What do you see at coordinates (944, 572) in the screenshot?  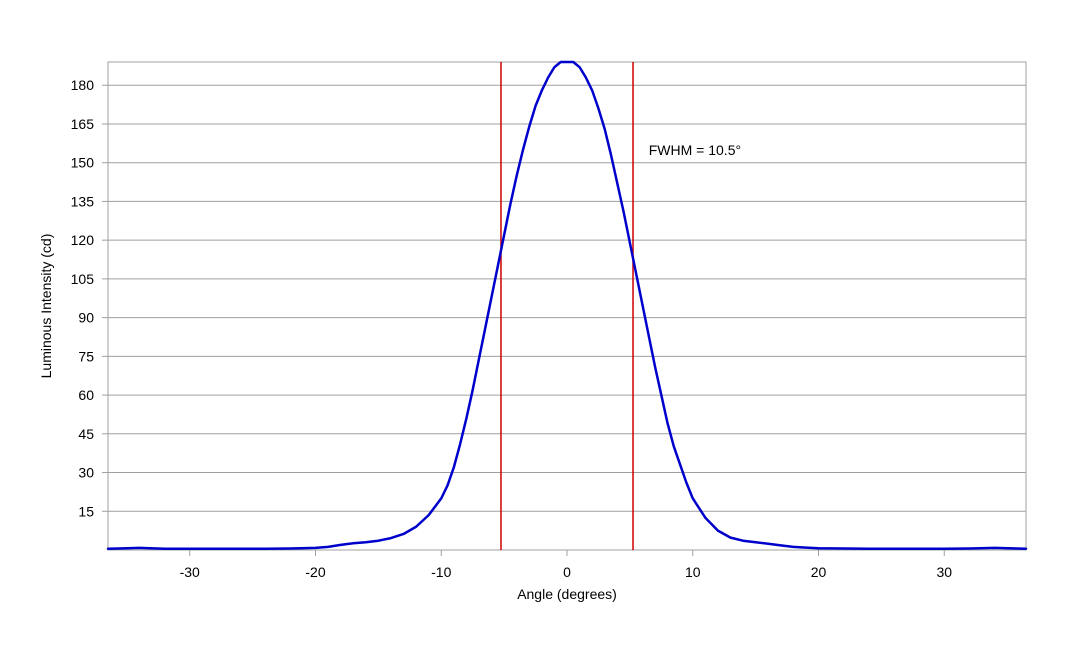 I see `x-tick-label: 30` at bounding box center [944, 572].